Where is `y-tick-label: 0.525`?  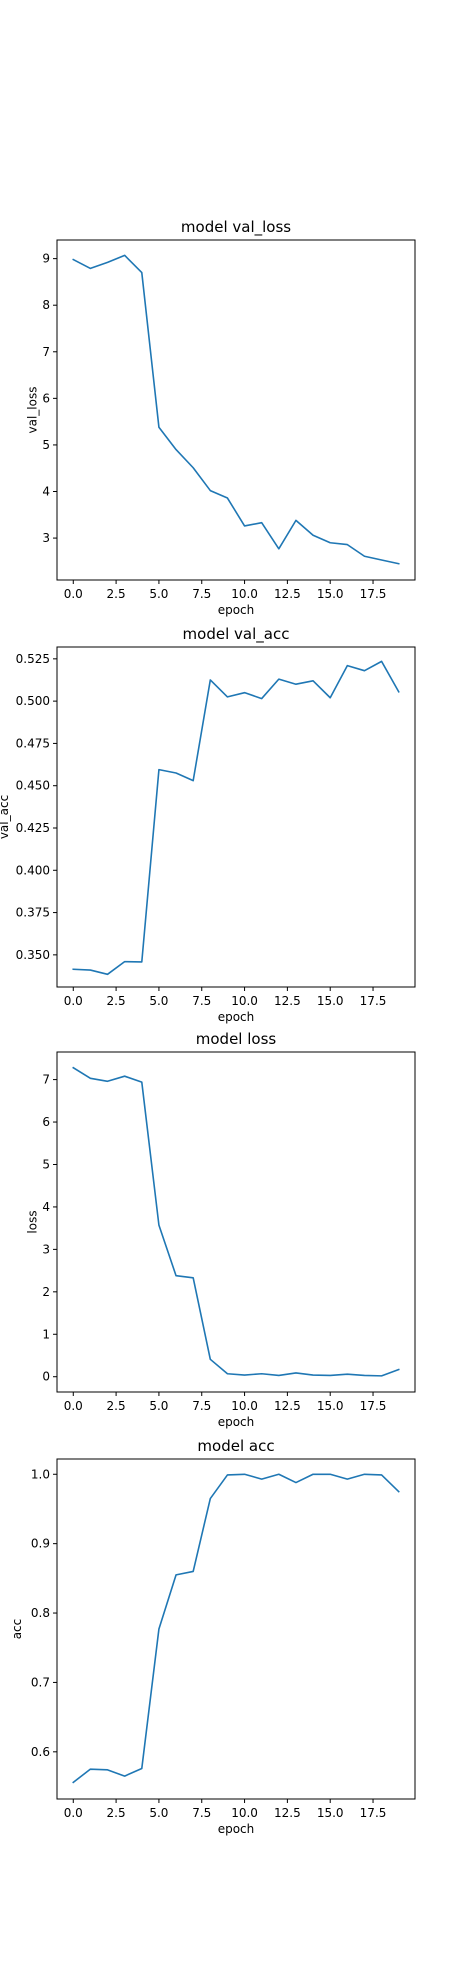 y-tick-label: 0.525 is located at coordinates (33, 659).